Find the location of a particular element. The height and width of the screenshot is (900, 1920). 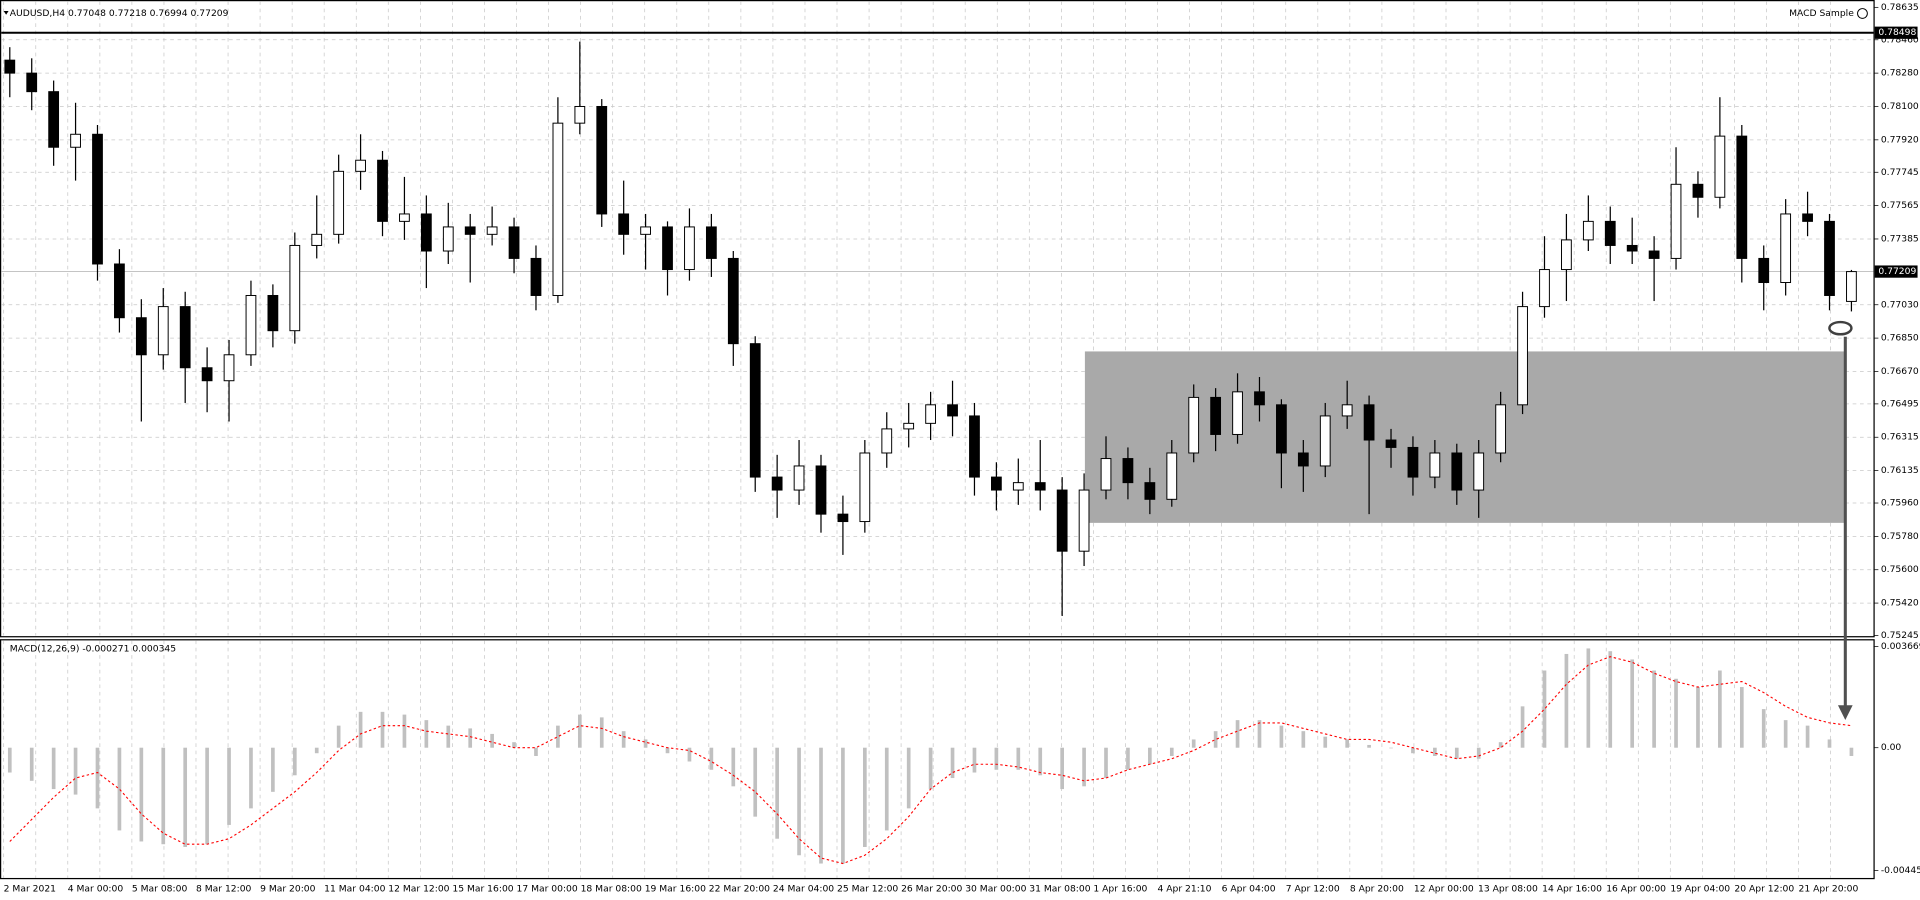

x-tick-label: 21 Apr 20:00 is located at coordinates (1829, 888).